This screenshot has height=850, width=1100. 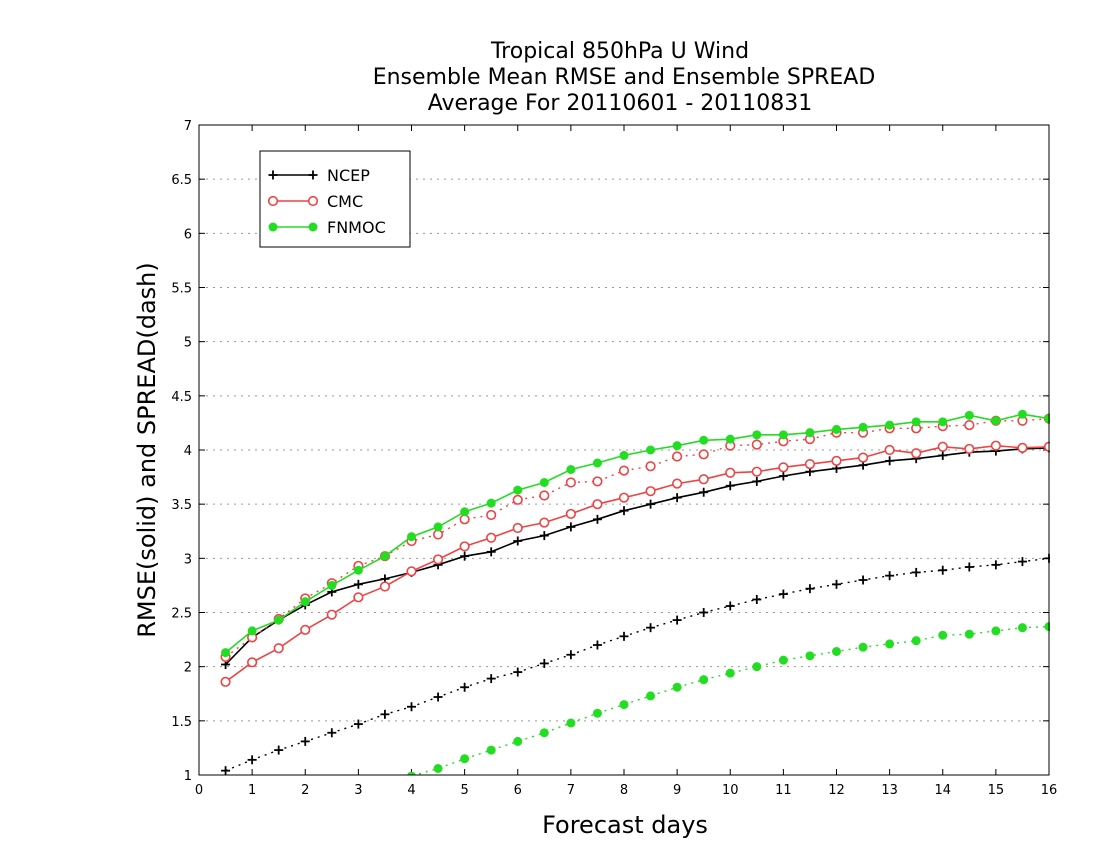 What do you see at coordinates (625, 825) in the screenshot?
I see `x-axis-label: Forecast days` at bounding box center [625, 825].